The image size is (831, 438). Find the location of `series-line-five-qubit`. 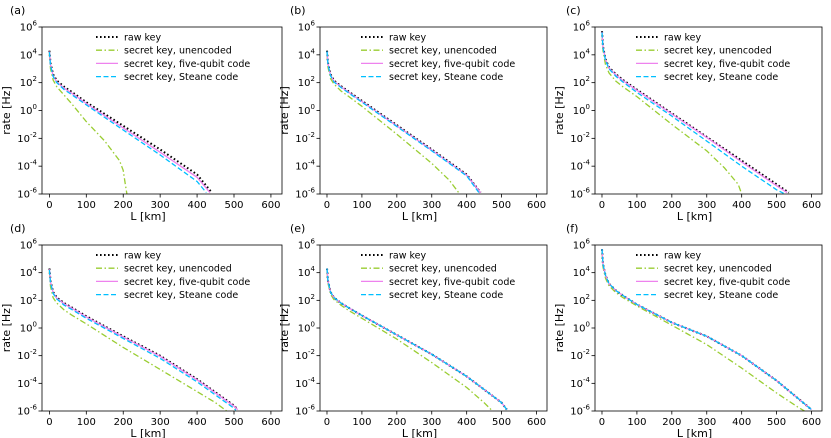

series-line-five-qubit is located at coordinates (129, 122).